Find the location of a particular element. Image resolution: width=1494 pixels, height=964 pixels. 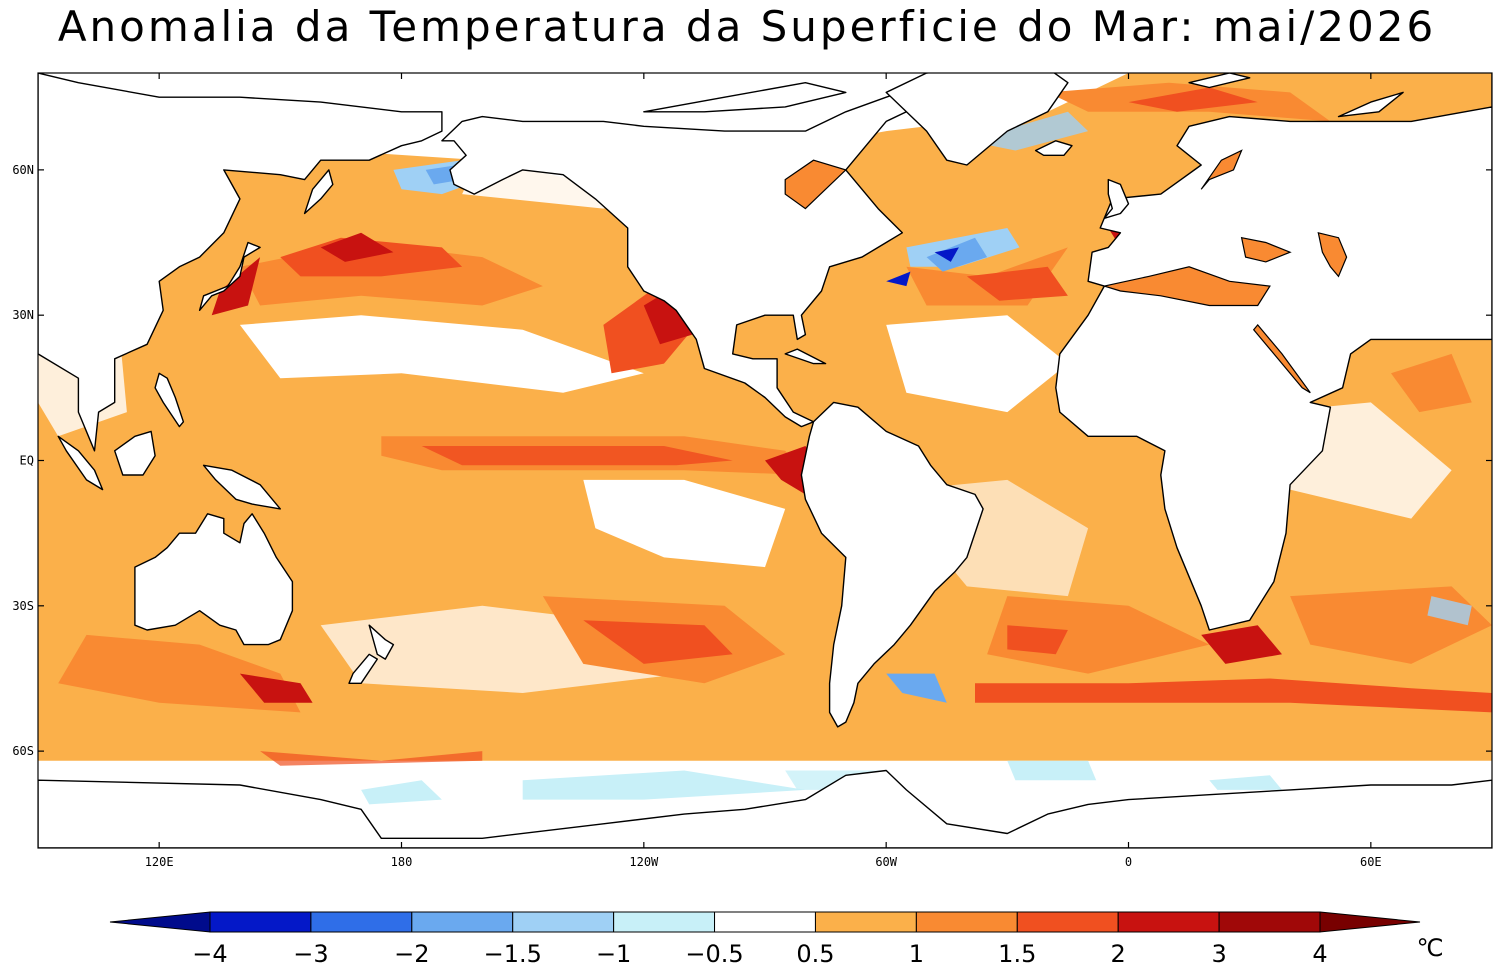

colorbar-unit: ℃ is located at coordinates (1430, 948).